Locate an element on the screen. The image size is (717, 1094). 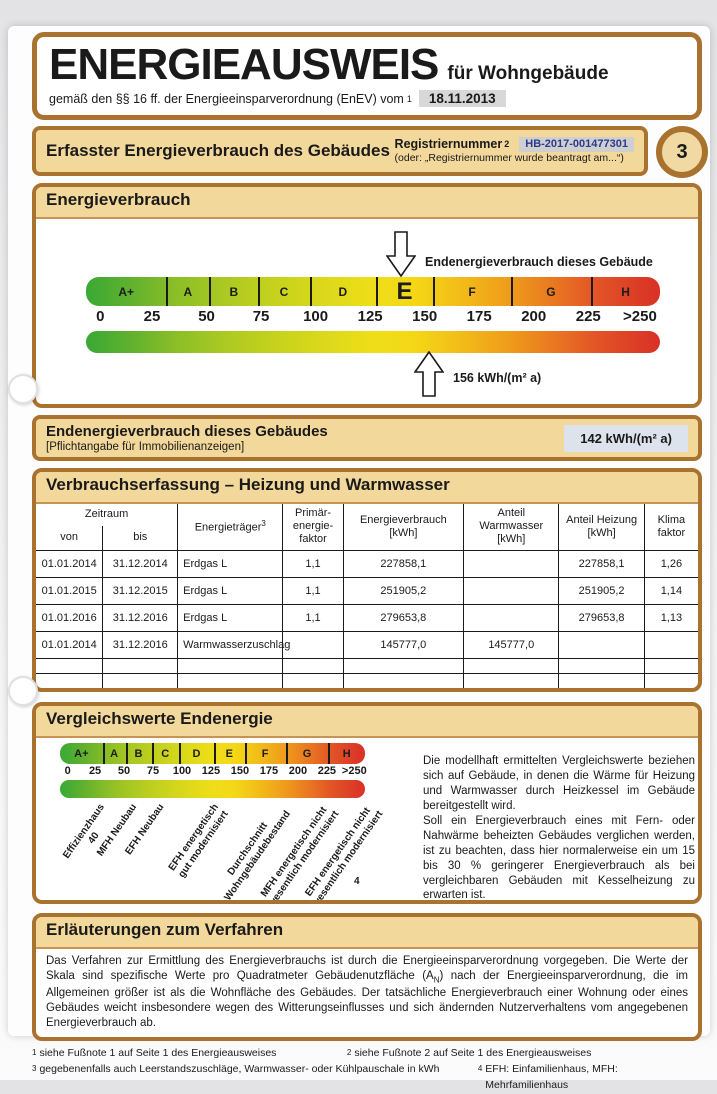
scale-letter-g: G is located at coordinates (551, 291).